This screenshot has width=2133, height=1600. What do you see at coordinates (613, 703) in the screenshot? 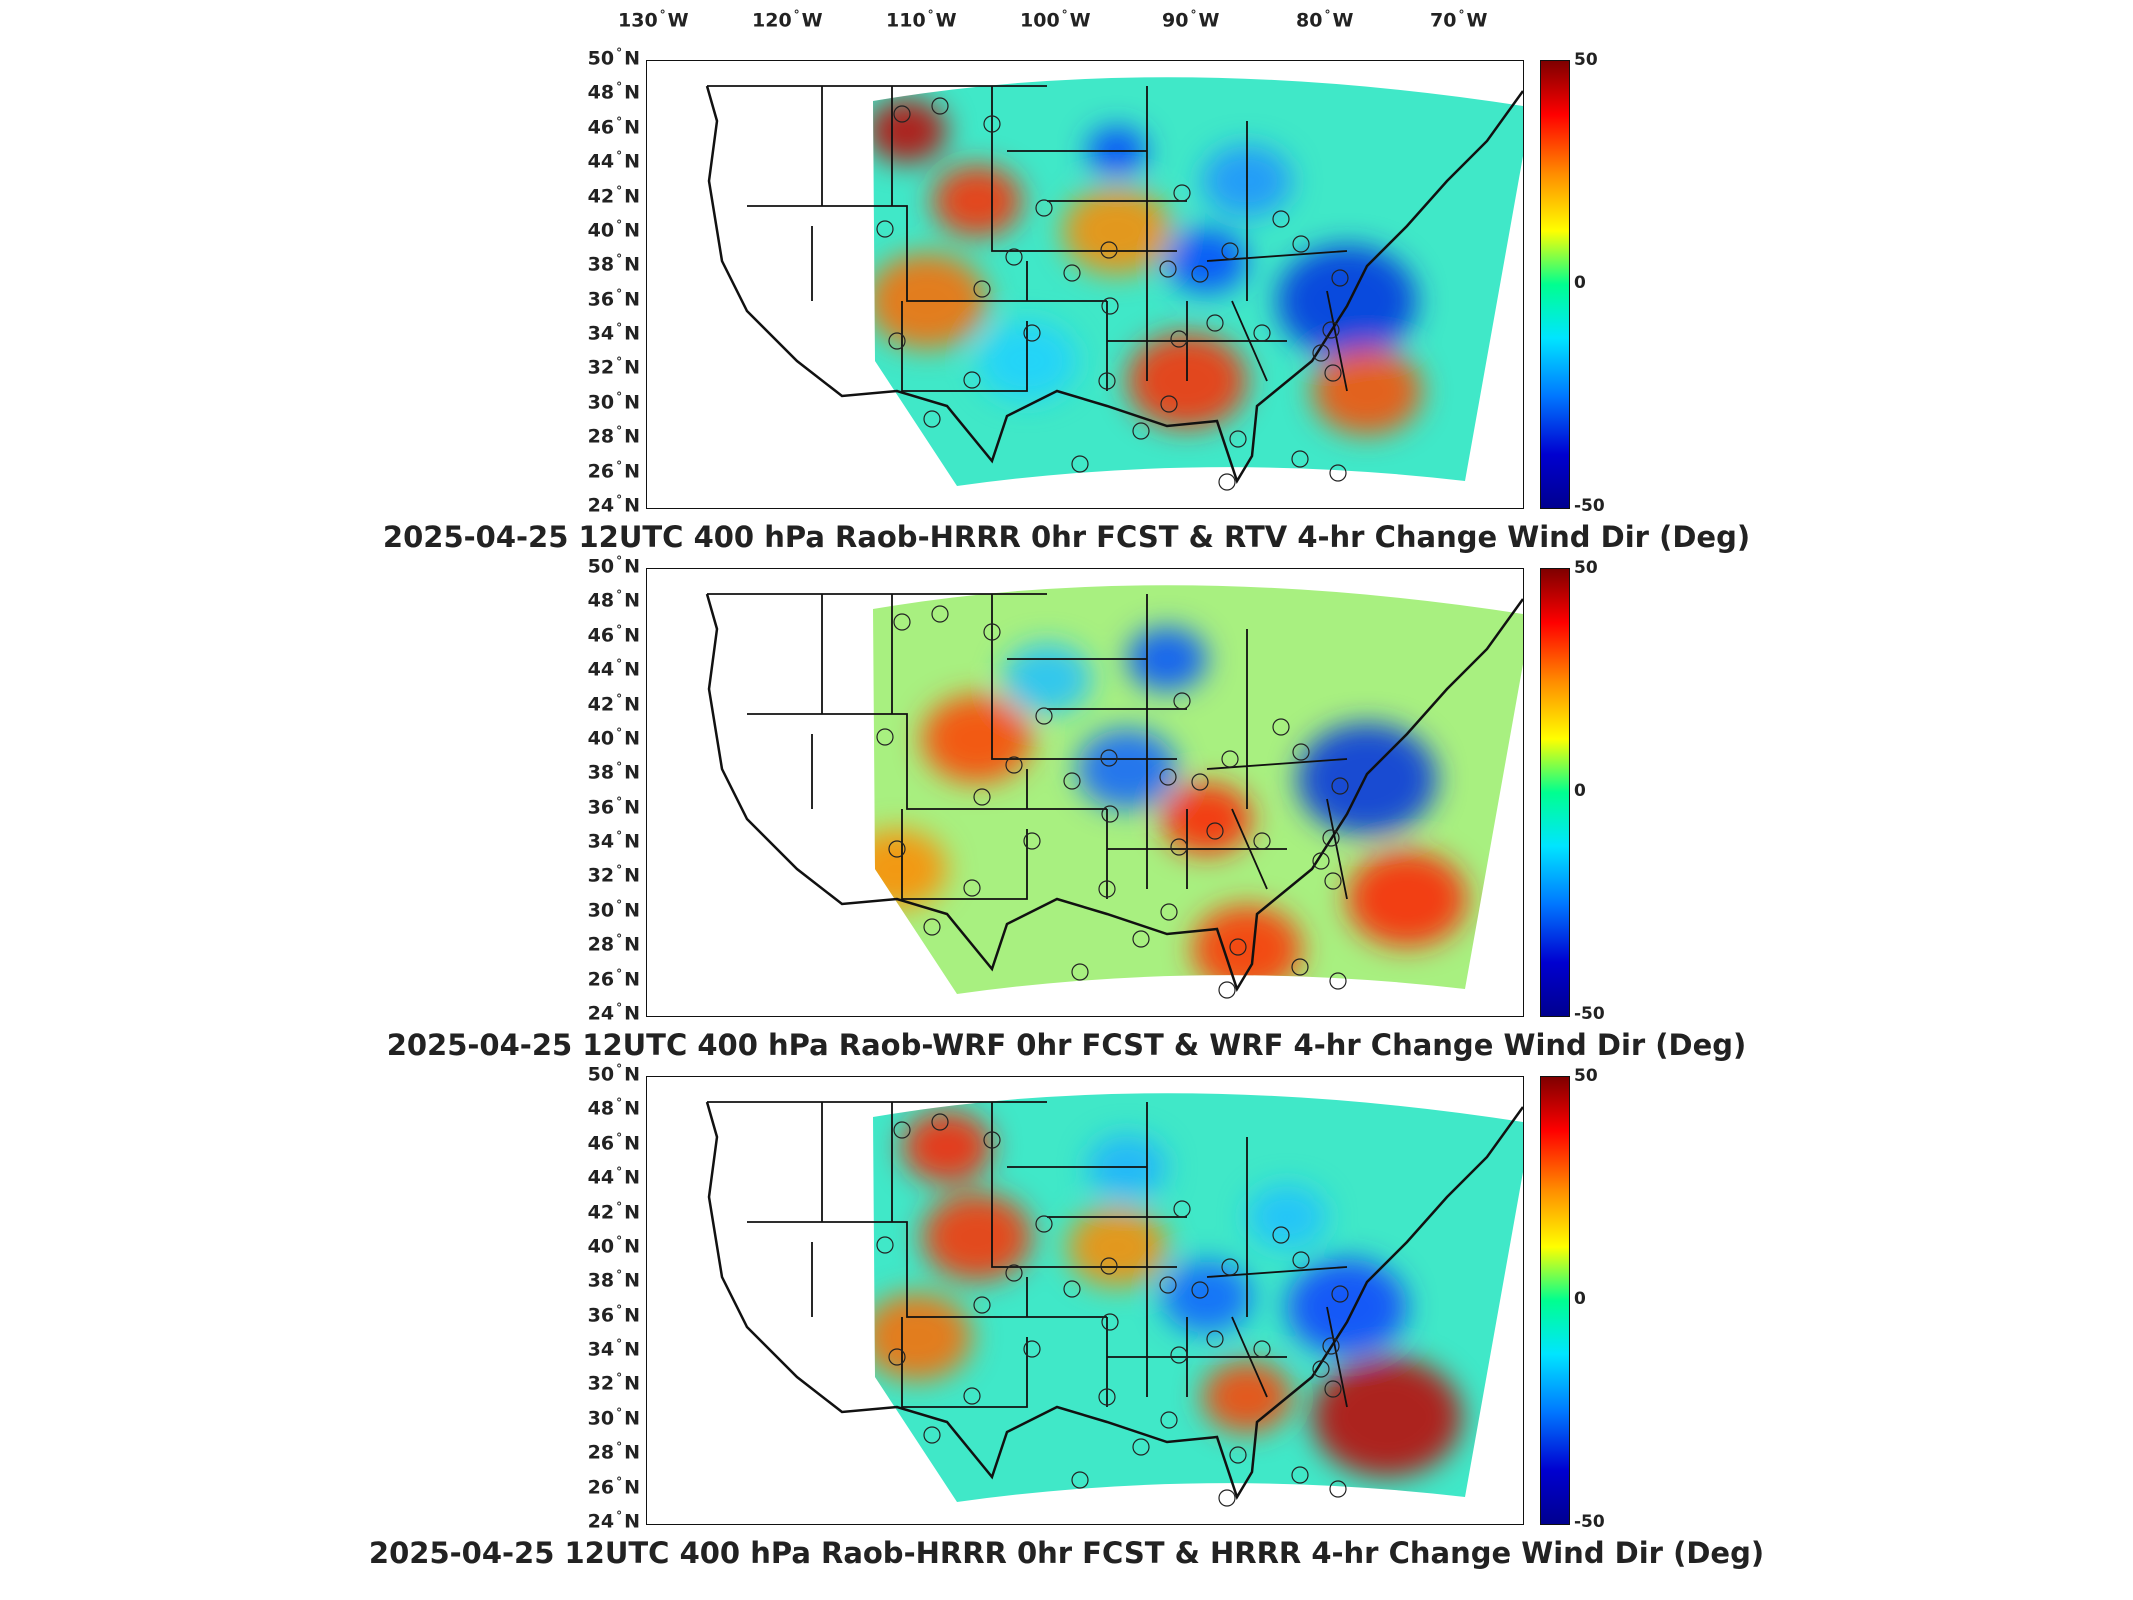
I see `lat-label-42: 42 ° N` at bounding box center [613, 703].